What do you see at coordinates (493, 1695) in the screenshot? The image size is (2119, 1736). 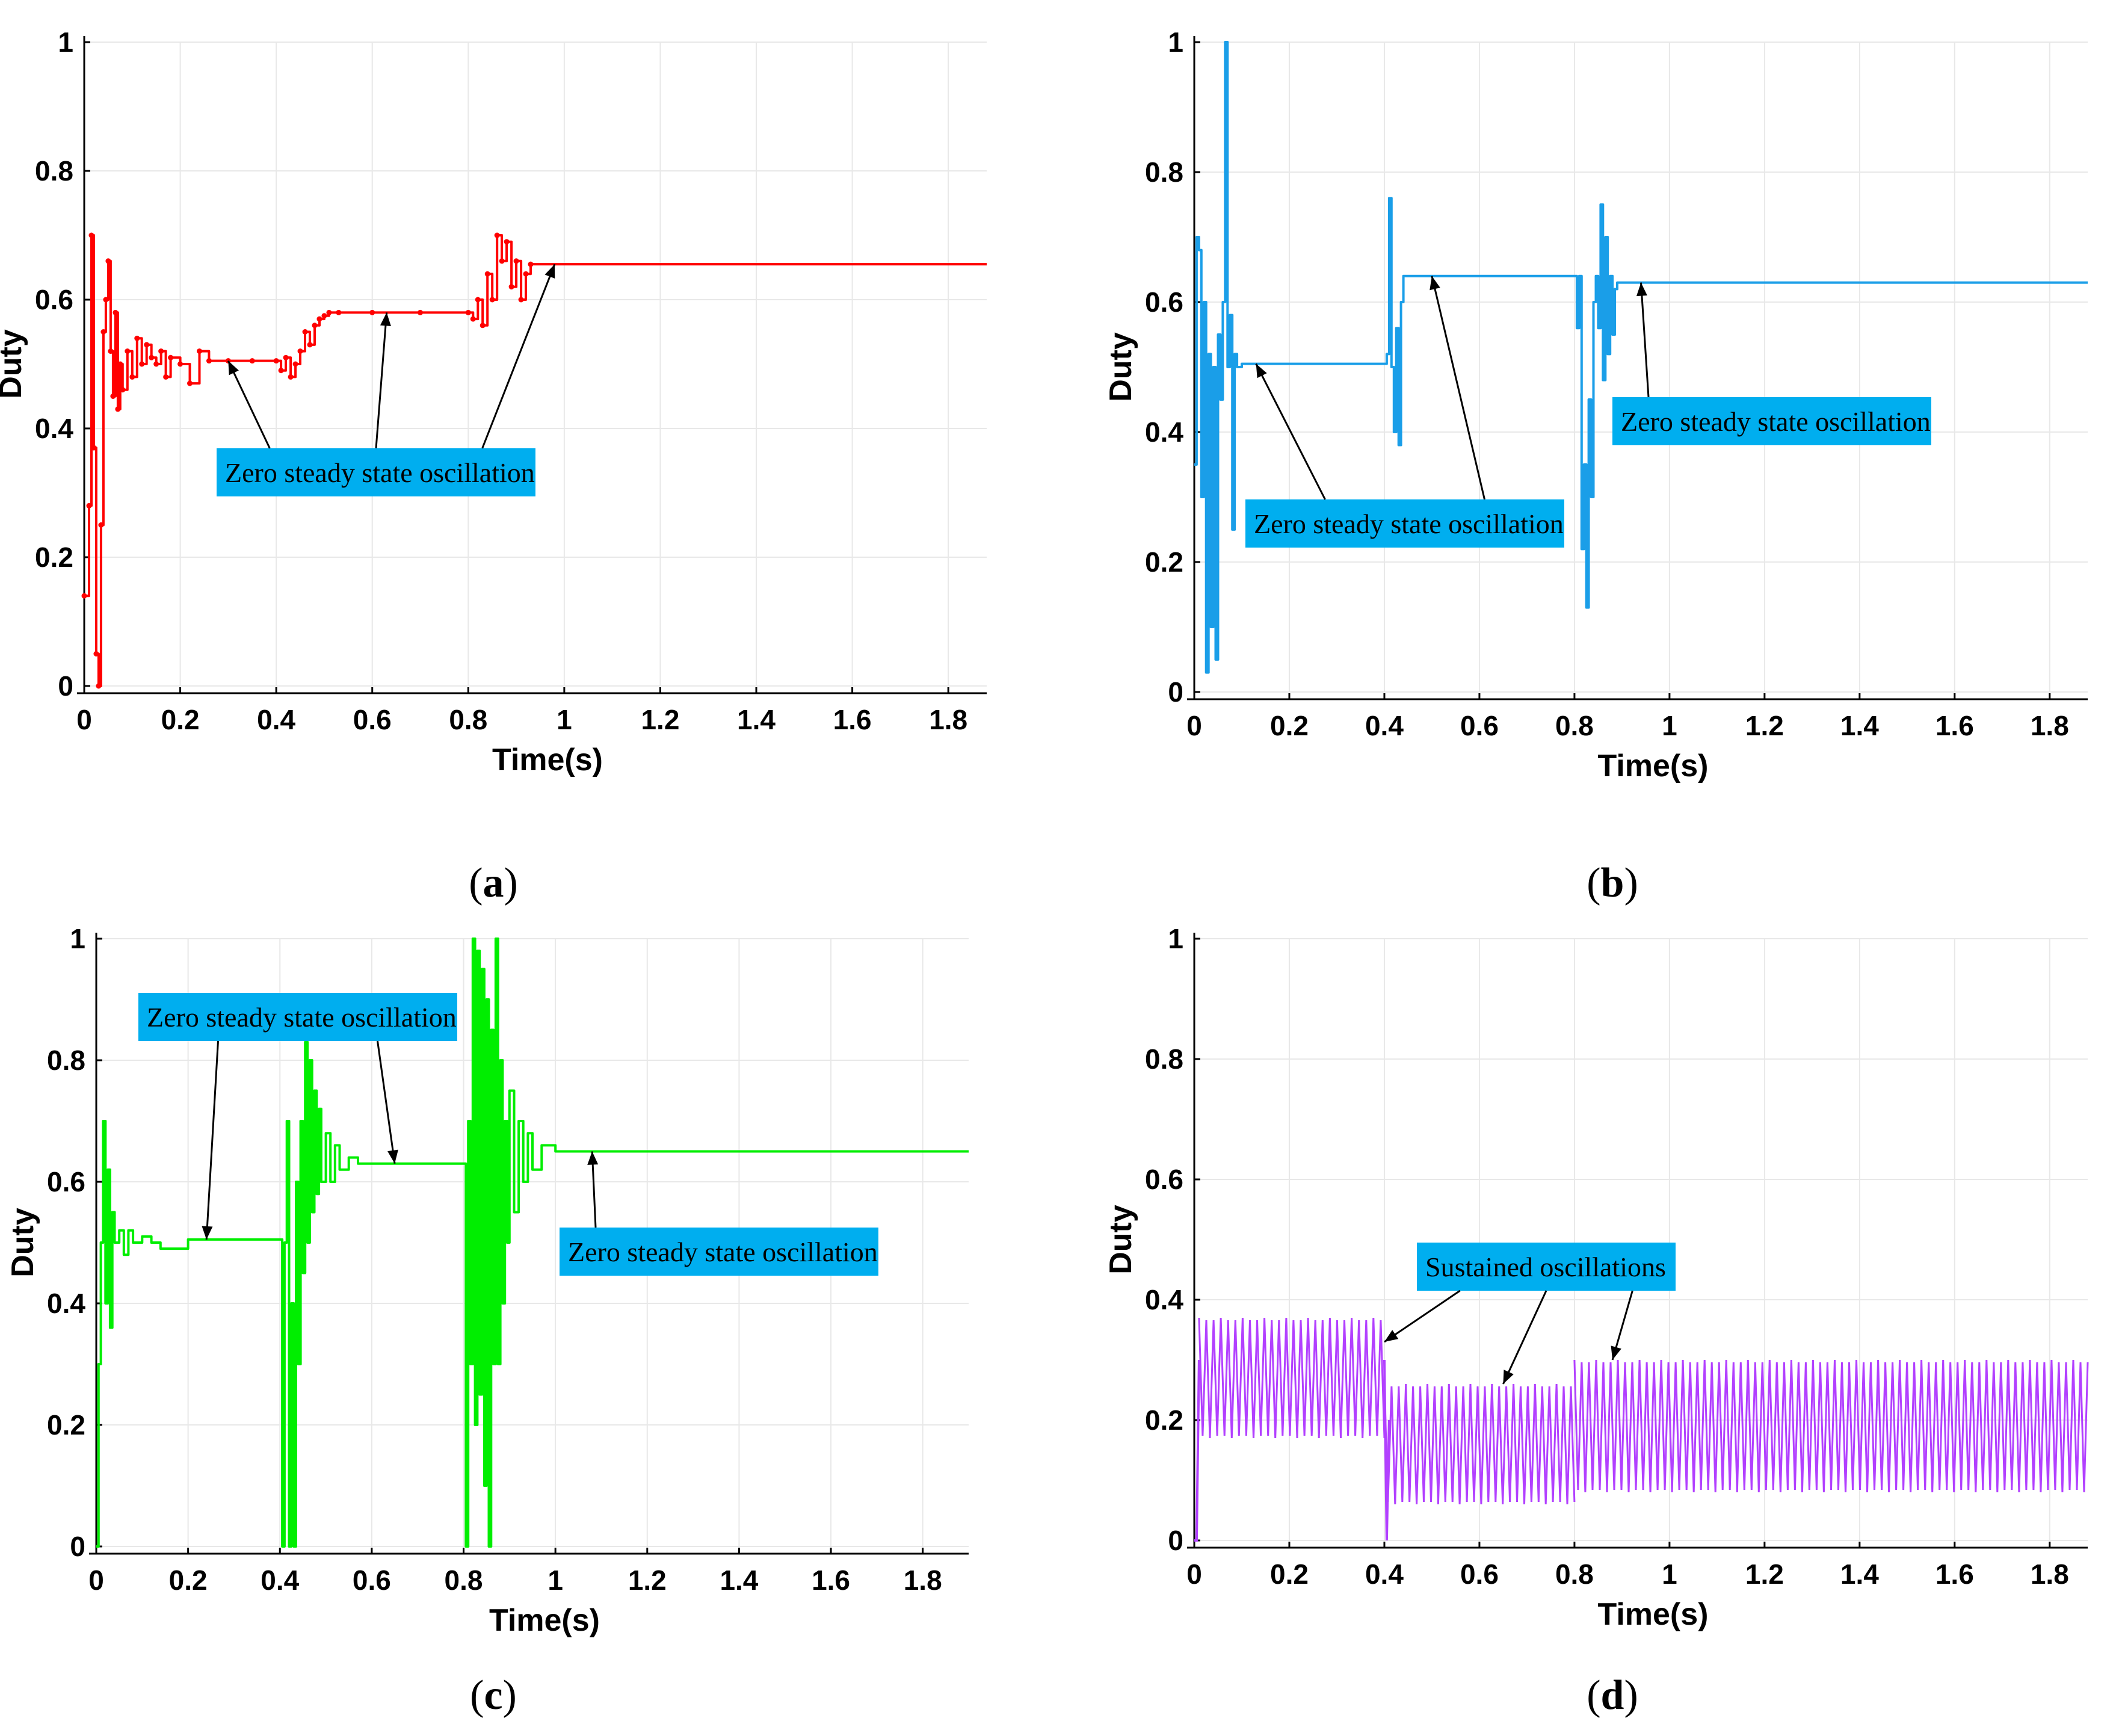 I see `panel-caption: (c)` at bounding box center [493, 1695].